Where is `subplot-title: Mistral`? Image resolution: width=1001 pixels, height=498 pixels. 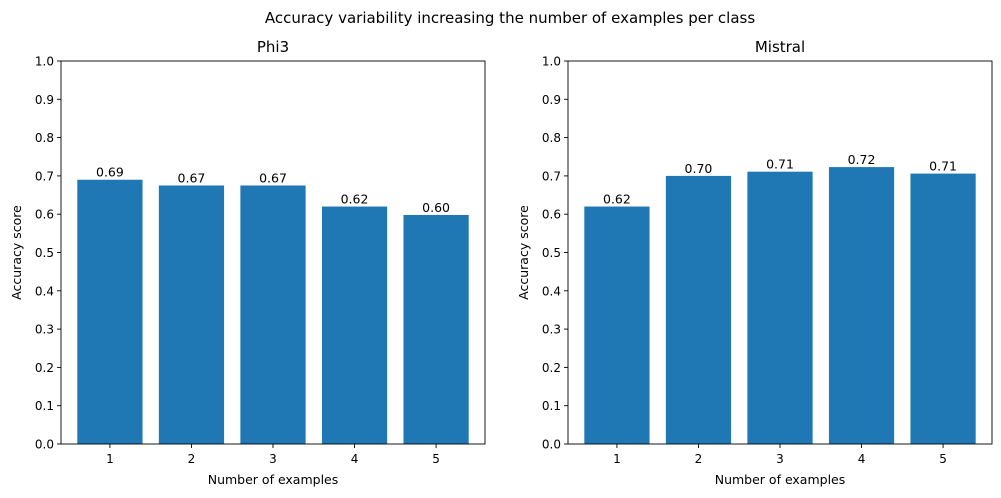 subplot-title: Mistral is located at coordinates (780, 47).